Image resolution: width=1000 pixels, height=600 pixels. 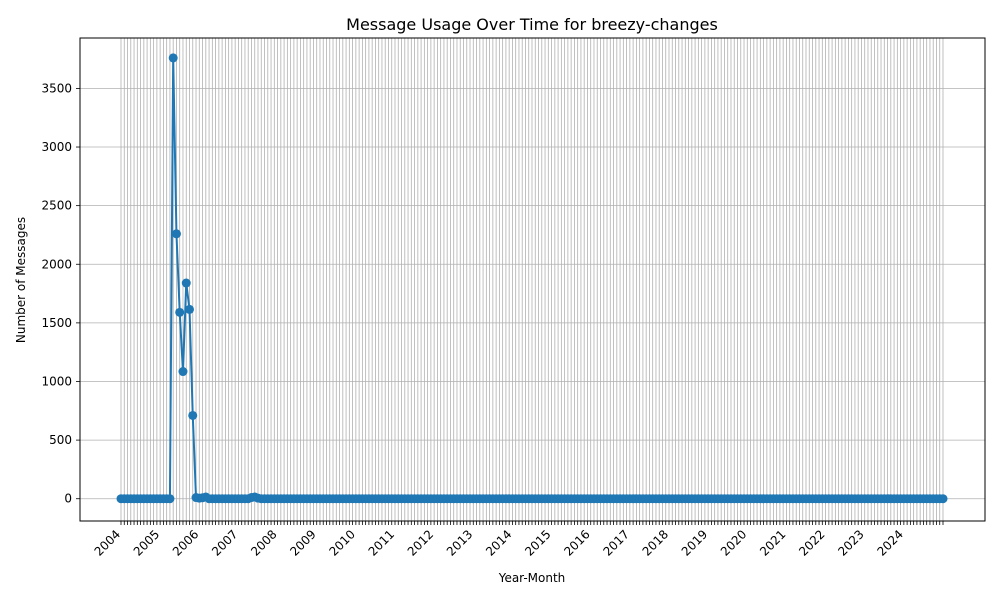 What do you see at coordinates (56, 264) in the screenshot?
I see `y-tick-label: 2000` at bounding box center [56, 264].